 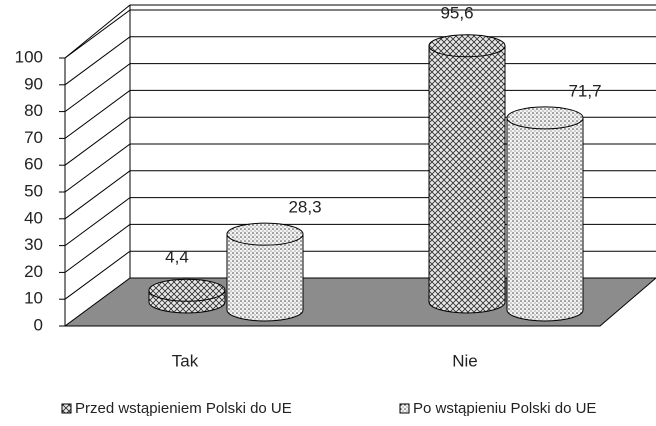 I want to click on y-tick-label: 90, so click(x=33, y=83).